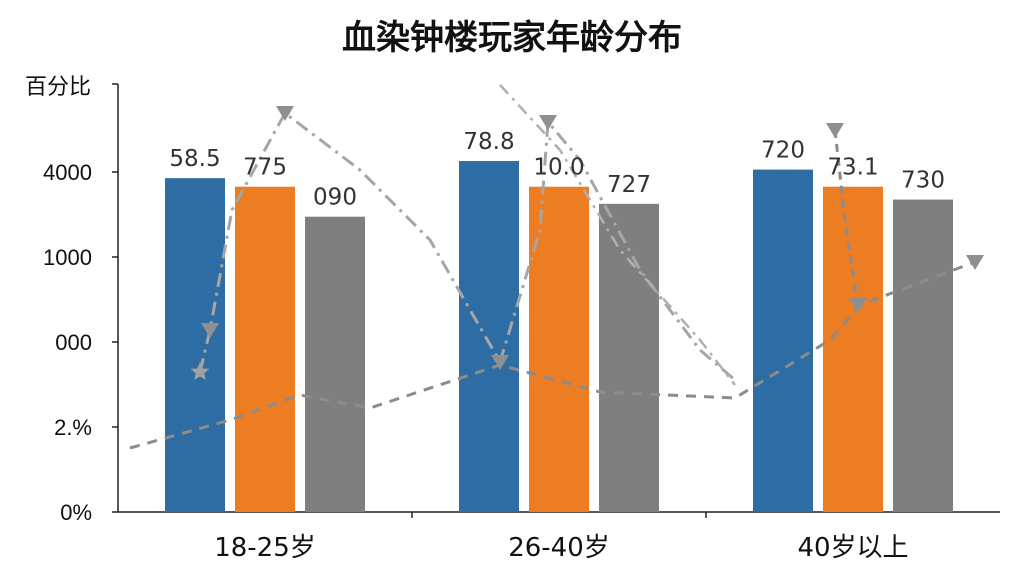  I want to click on y-tick-label: 000, so click(73, 342).